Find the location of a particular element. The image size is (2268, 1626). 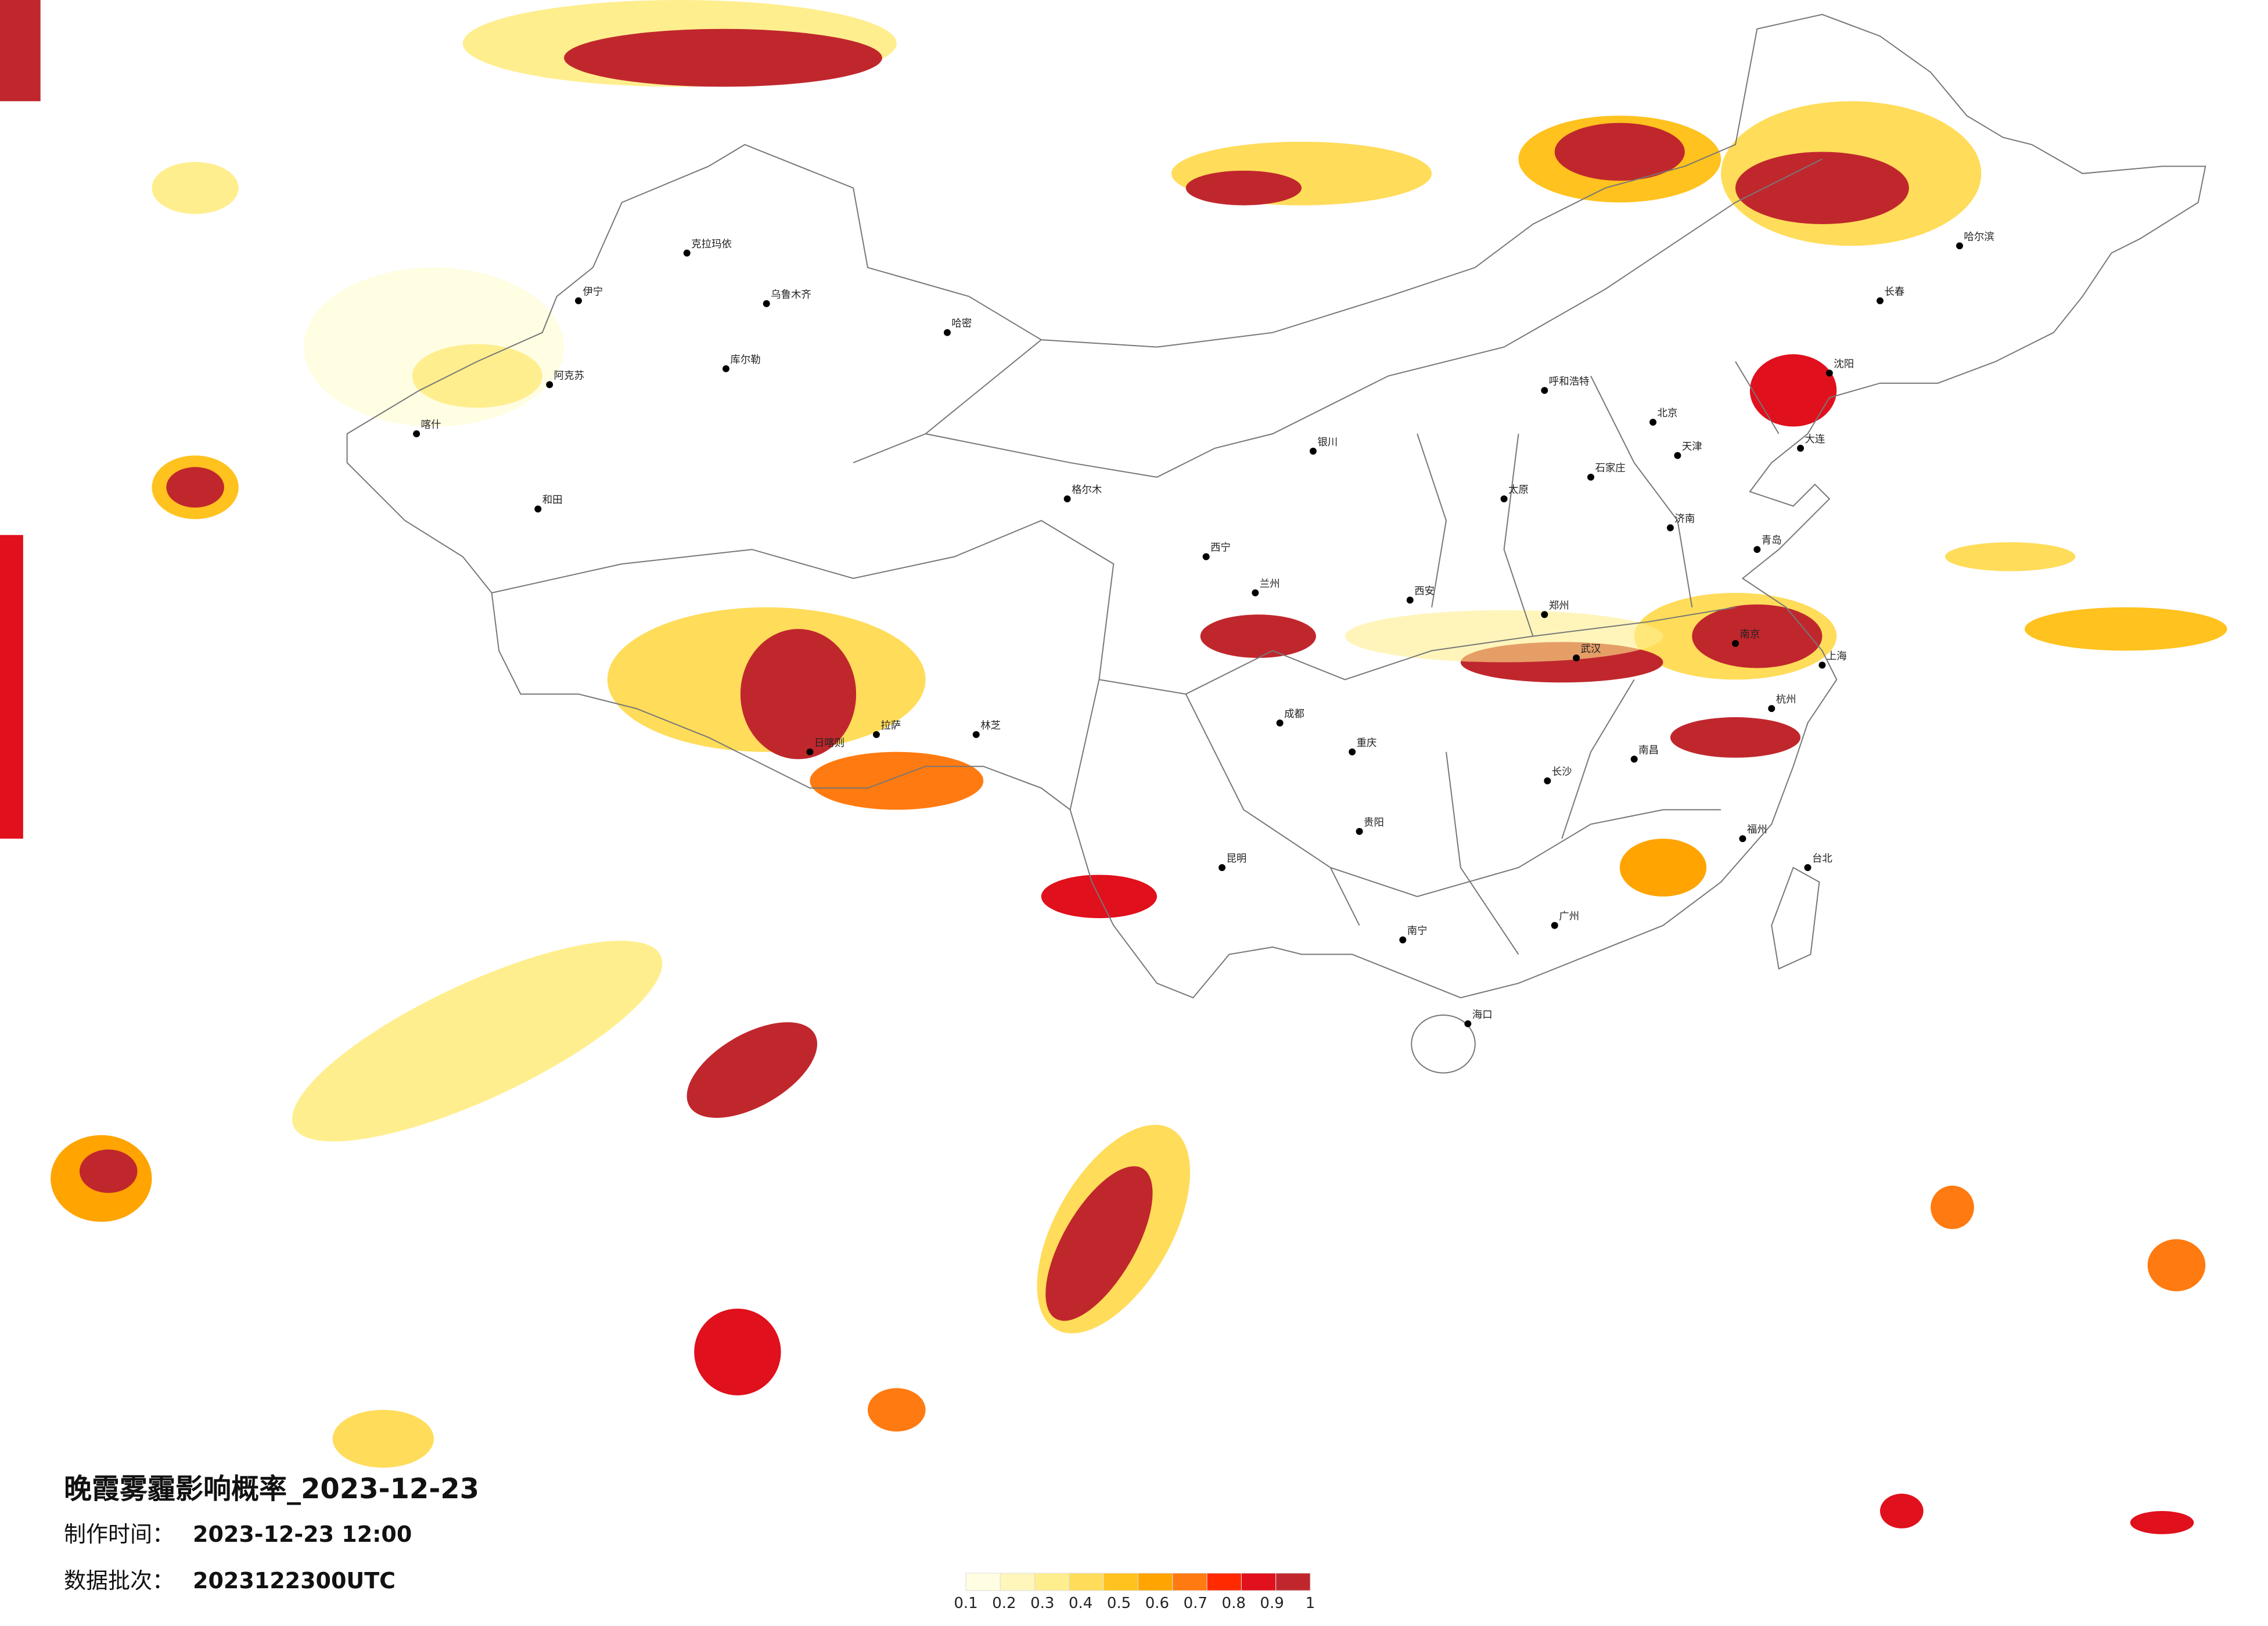

made-time: 2023-12-23 12:00 is located at coordinates (302, 1534).